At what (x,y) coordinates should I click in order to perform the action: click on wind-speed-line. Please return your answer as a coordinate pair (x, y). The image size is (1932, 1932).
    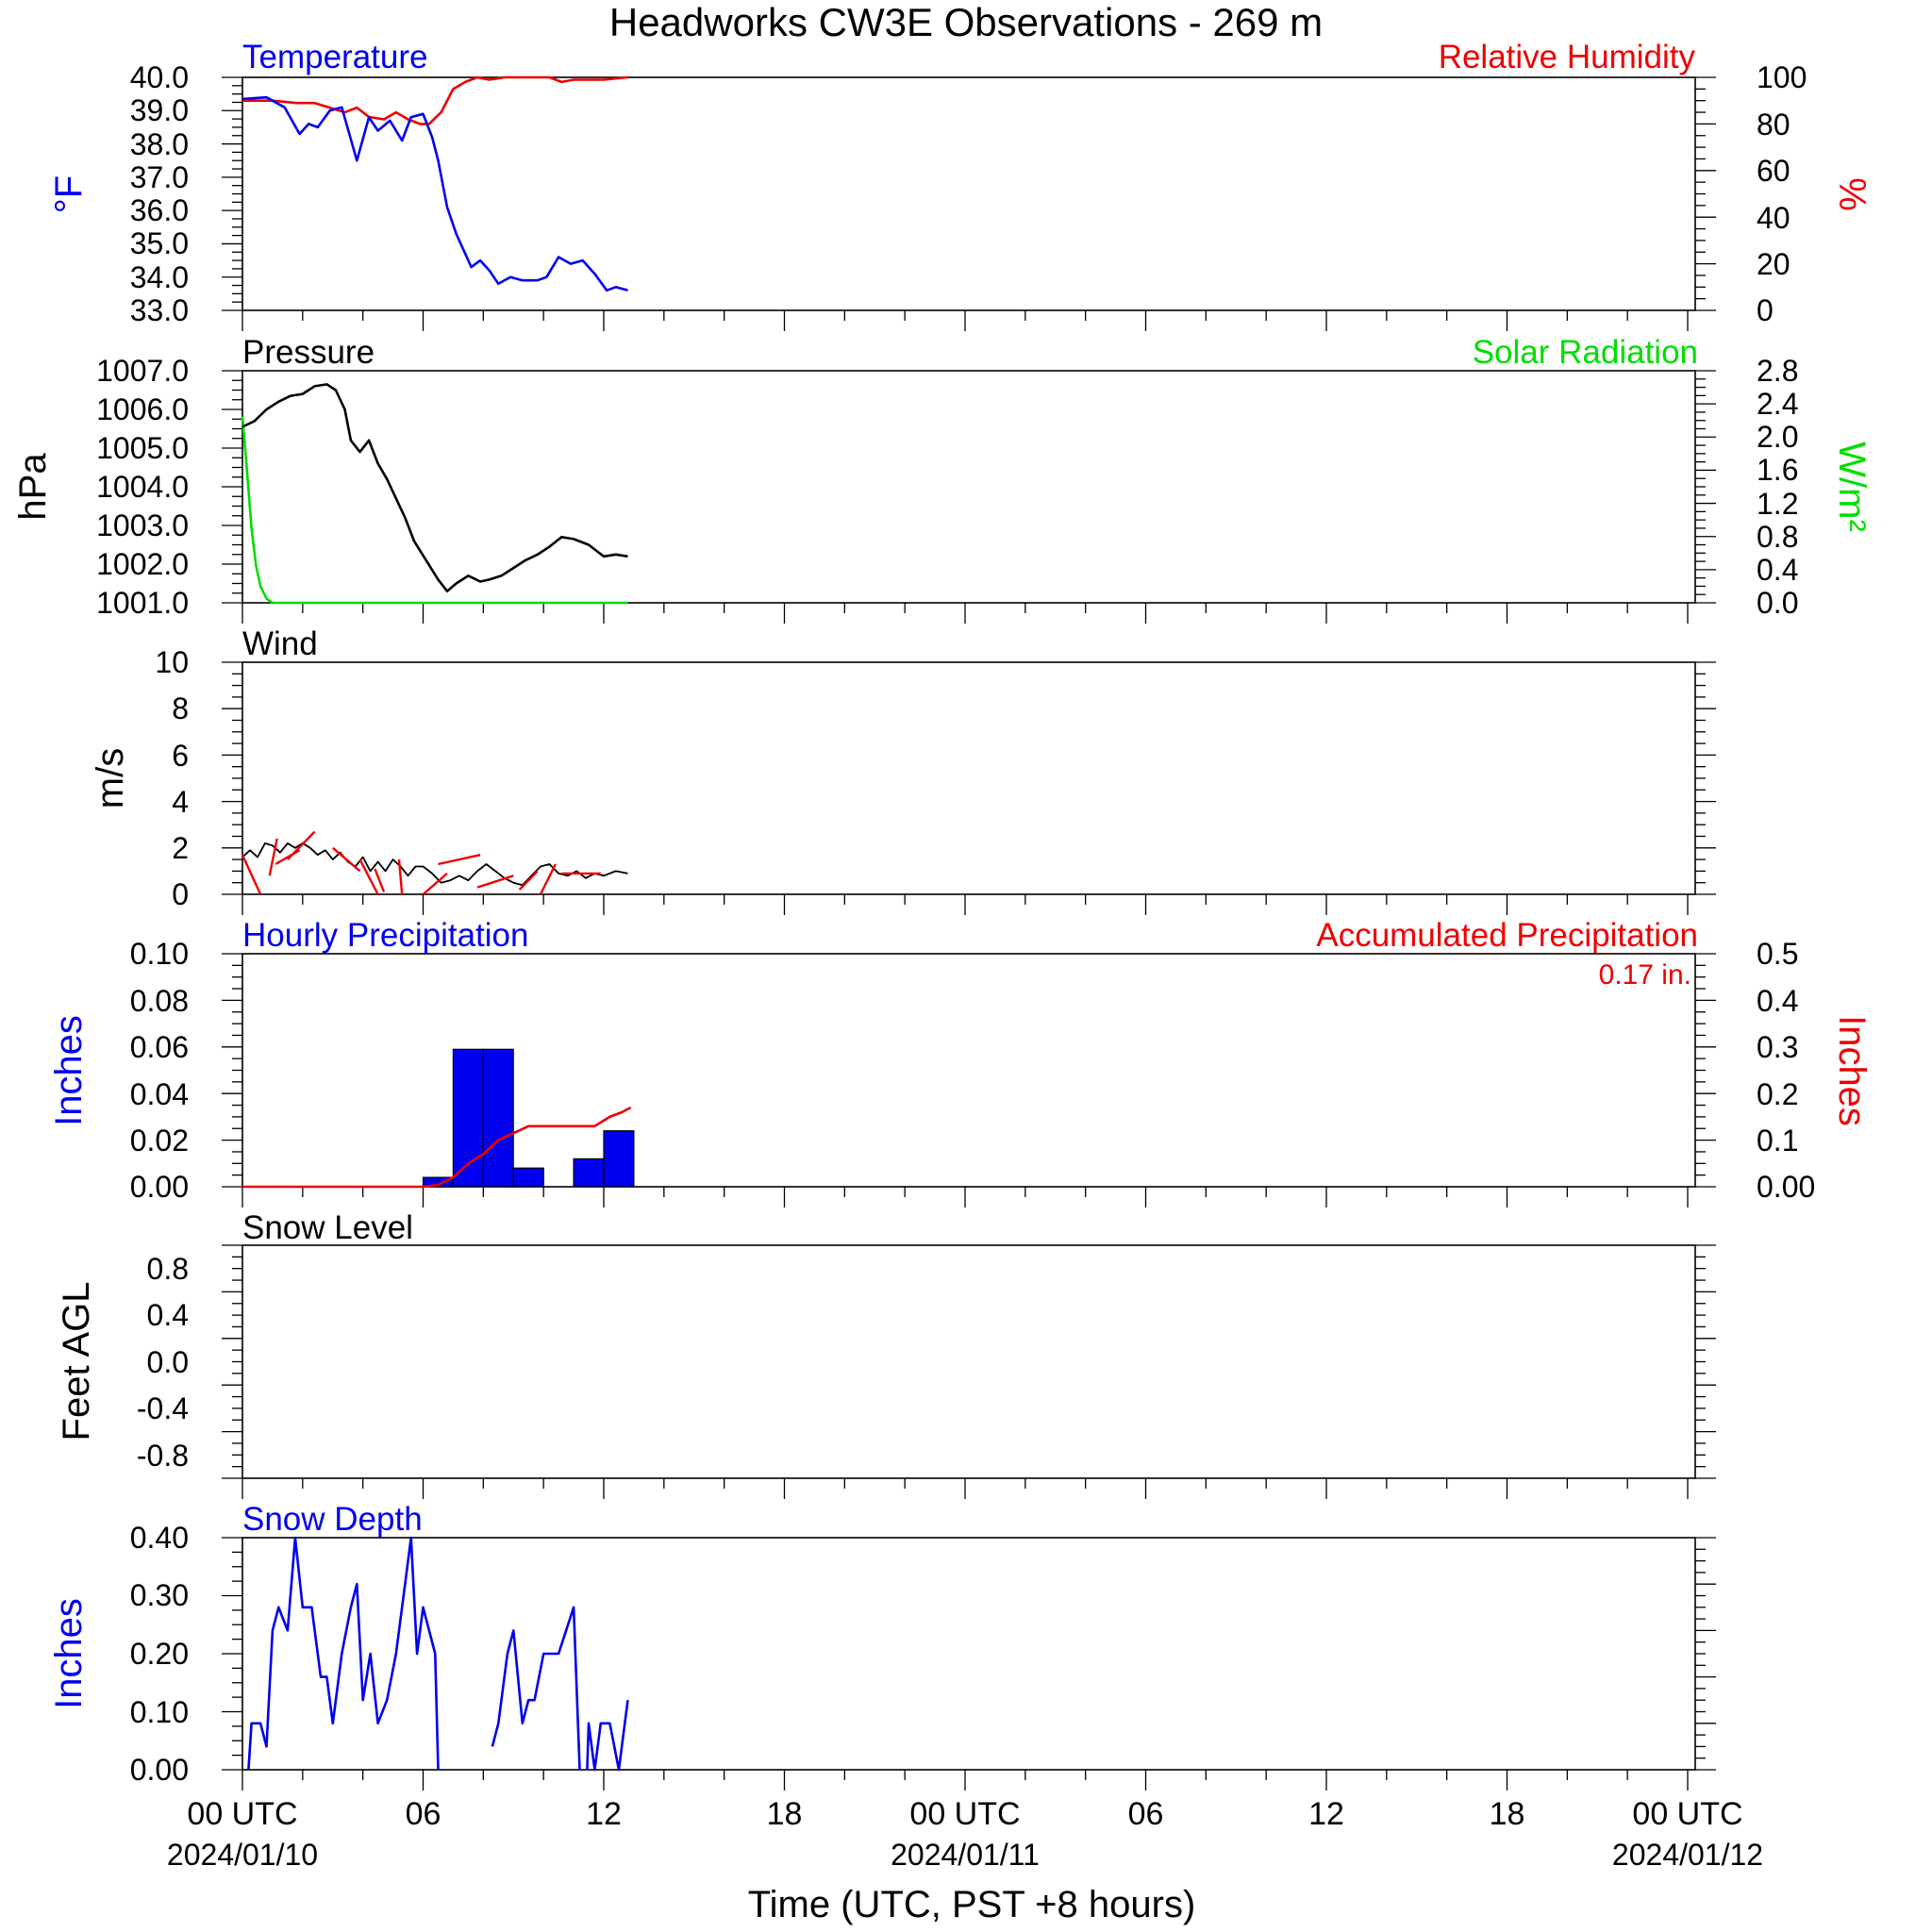
    Looking at the image, I should click on (435, 865).